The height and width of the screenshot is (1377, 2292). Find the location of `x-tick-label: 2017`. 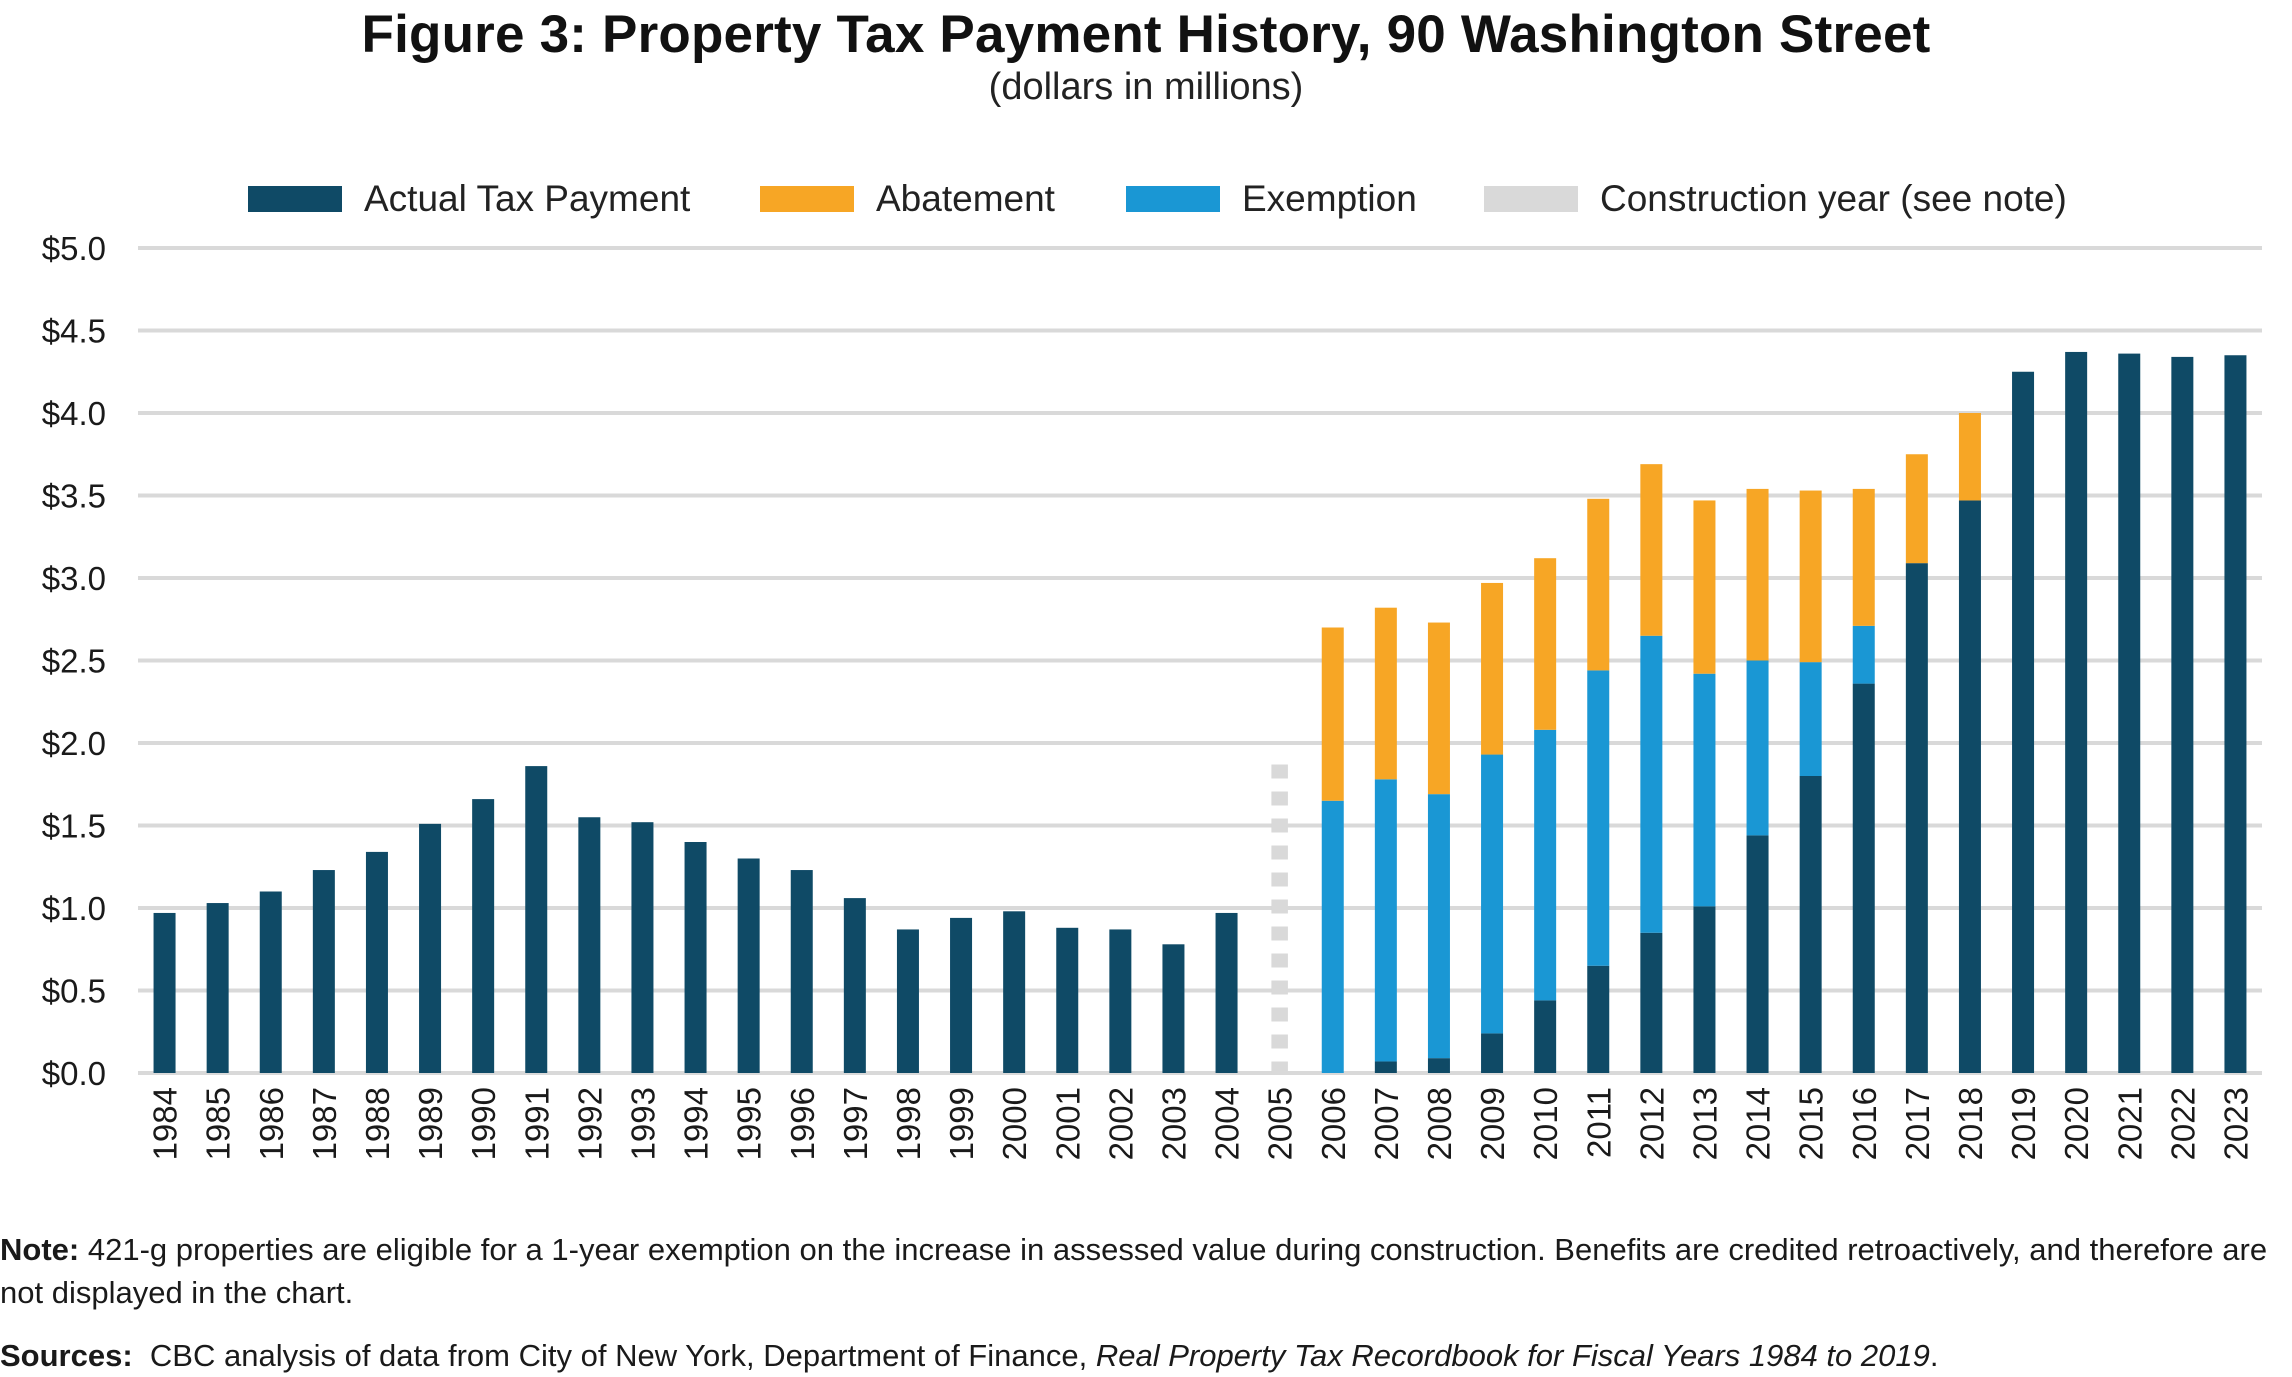

x-tick-label: 2017 is located at coordinates (1917, 1123).